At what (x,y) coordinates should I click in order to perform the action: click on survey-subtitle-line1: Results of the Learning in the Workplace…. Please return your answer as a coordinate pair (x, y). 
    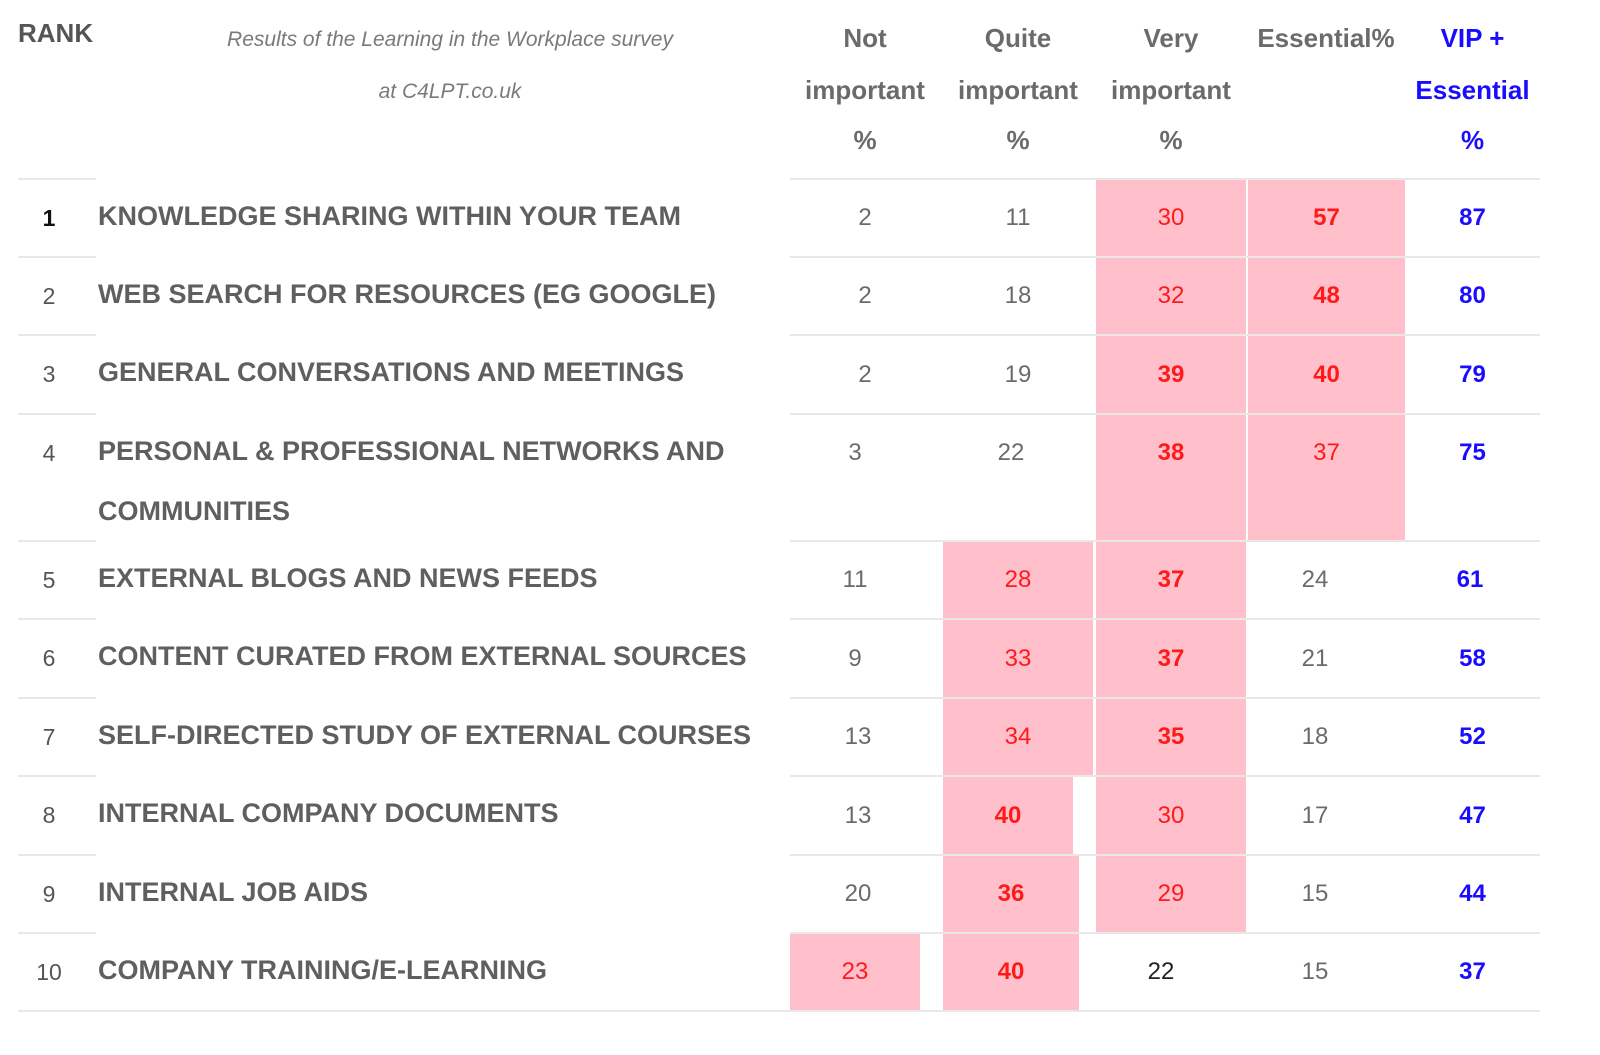
    Looking at the image, I should click on (450, 39).